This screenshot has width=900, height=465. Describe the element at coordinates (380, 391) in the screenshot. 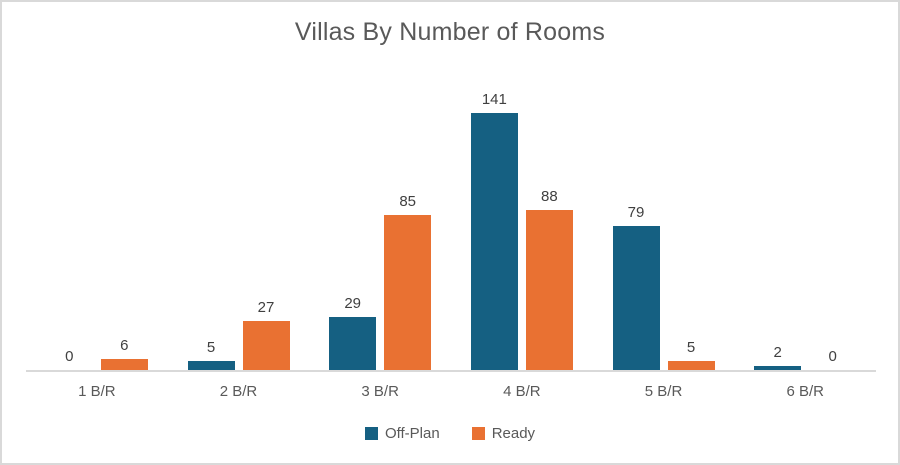

I see `category-label: 3 B/R` at that location.